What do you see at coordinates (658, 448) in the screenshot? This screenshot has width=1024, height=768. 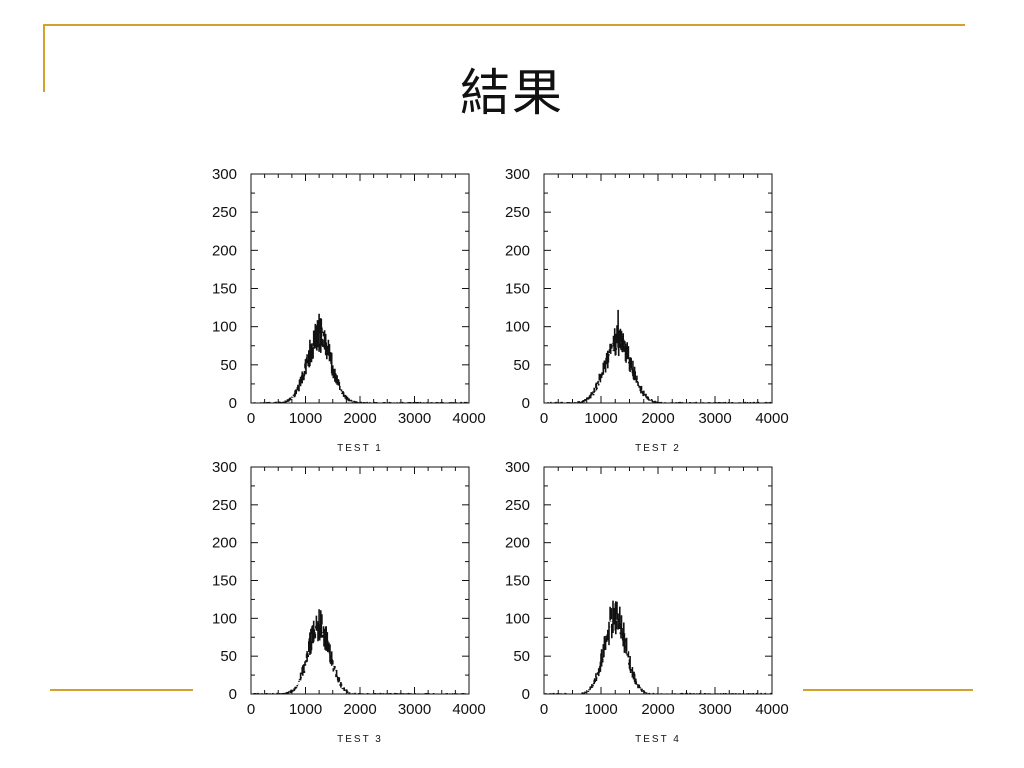 I see `chart-caption: TEST 2` at bounding box center [658, 448].